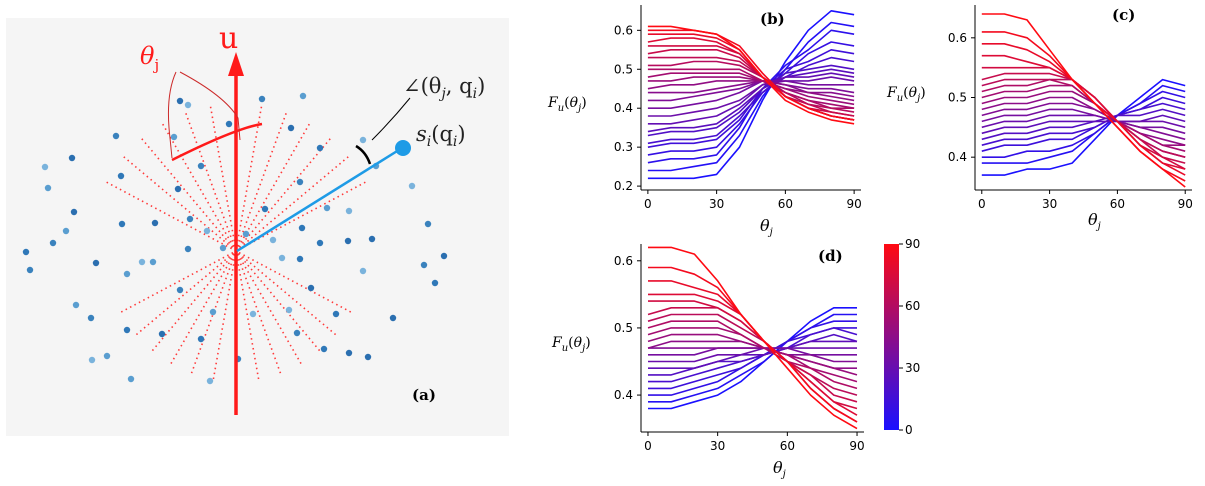 The width and height of the screenshot is (1205, 486). What do you see at coordinates (783, 474) in the screenshot?
I see `x-axis-label-part: j` at bounding box center [783, 474].